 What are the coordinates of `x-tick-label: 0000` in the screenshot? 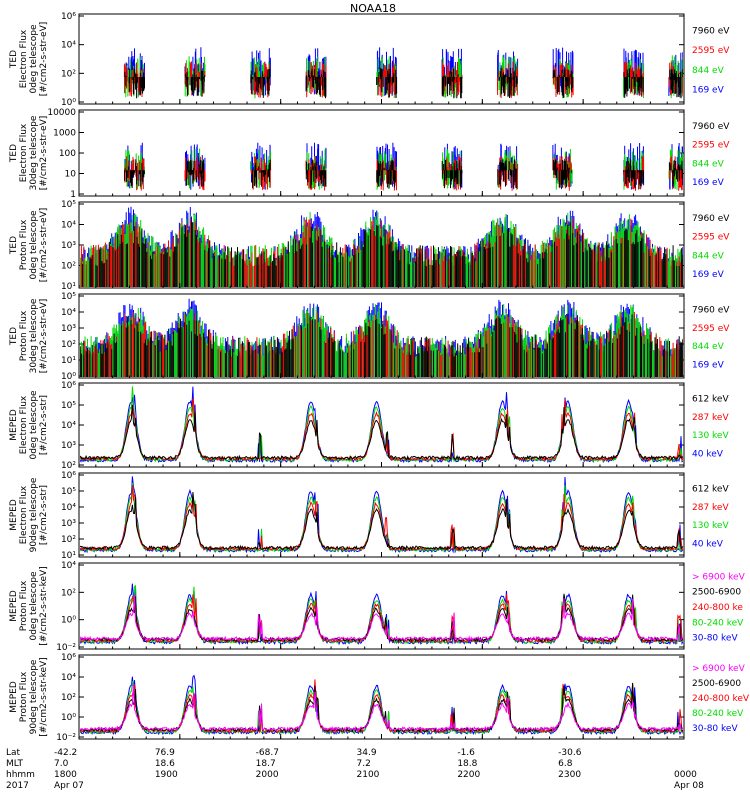 It's located at (685, 775).